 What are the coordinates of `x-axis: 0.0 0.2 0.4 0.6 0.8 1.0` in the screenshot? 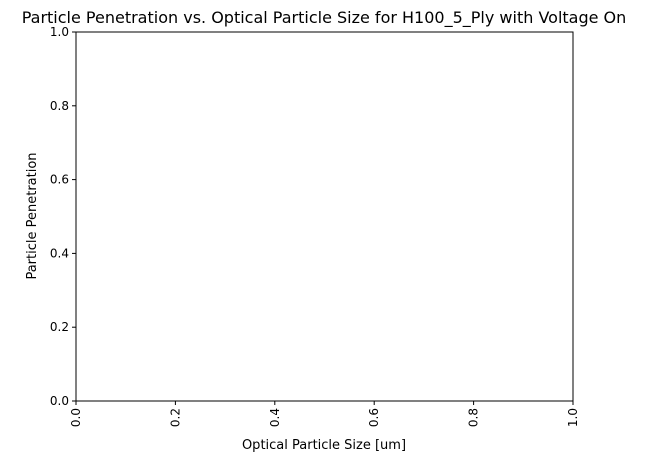 It's located at (324, 414).